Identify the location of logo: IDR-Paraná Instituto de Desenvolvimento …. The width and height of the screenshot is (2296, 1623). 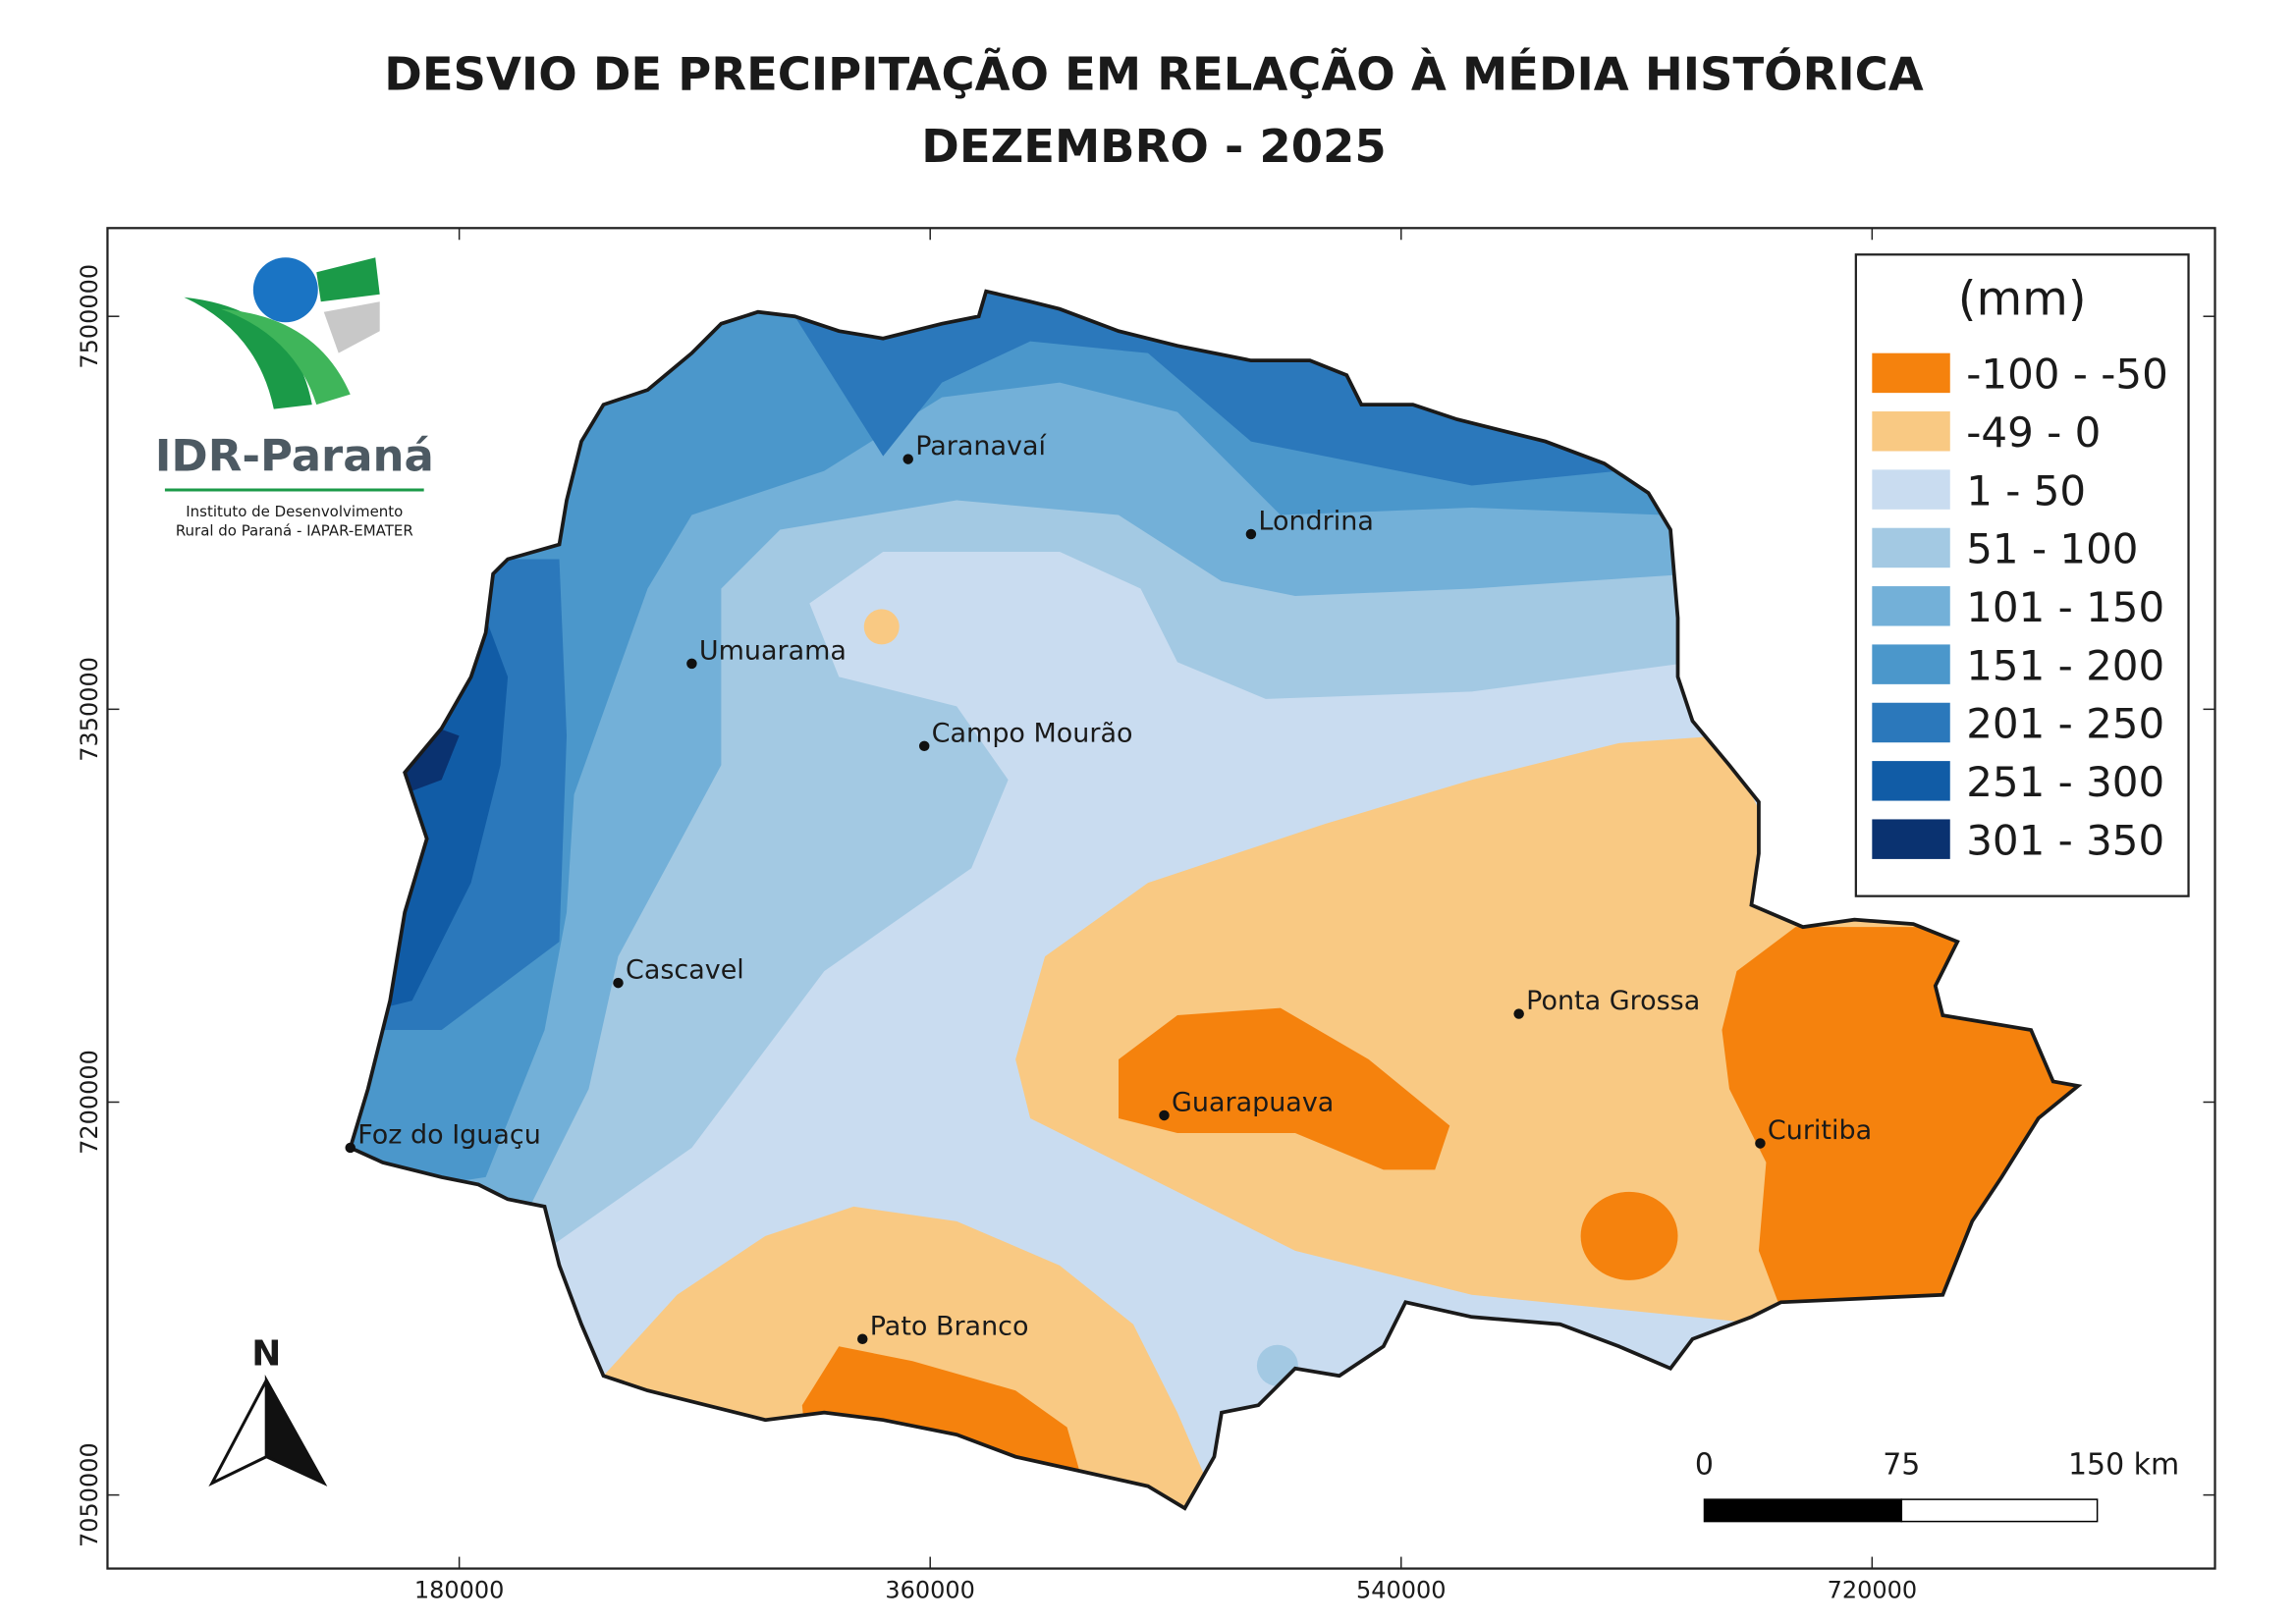
(294, 399).